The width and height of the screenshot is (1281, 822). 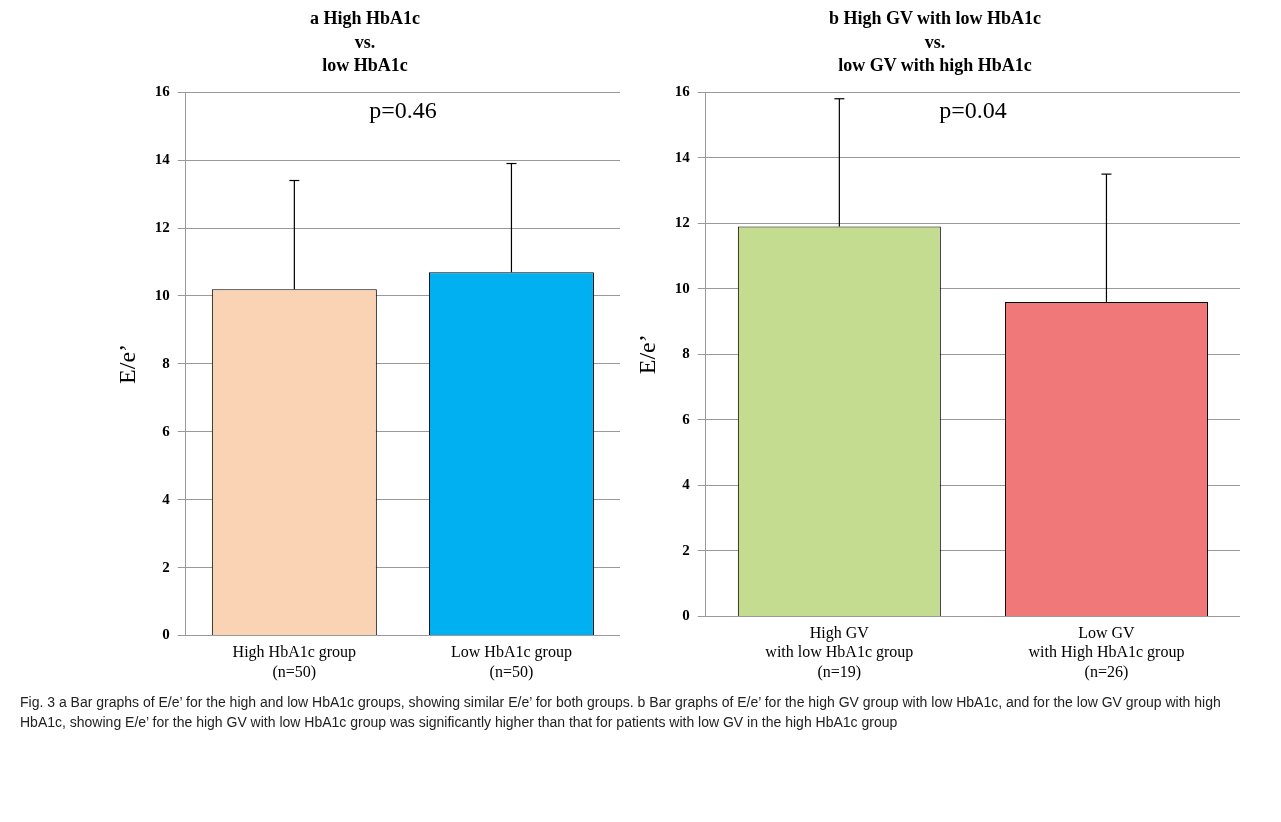 I want to click on annotation: p=0.46, so click(x=403, y=110).